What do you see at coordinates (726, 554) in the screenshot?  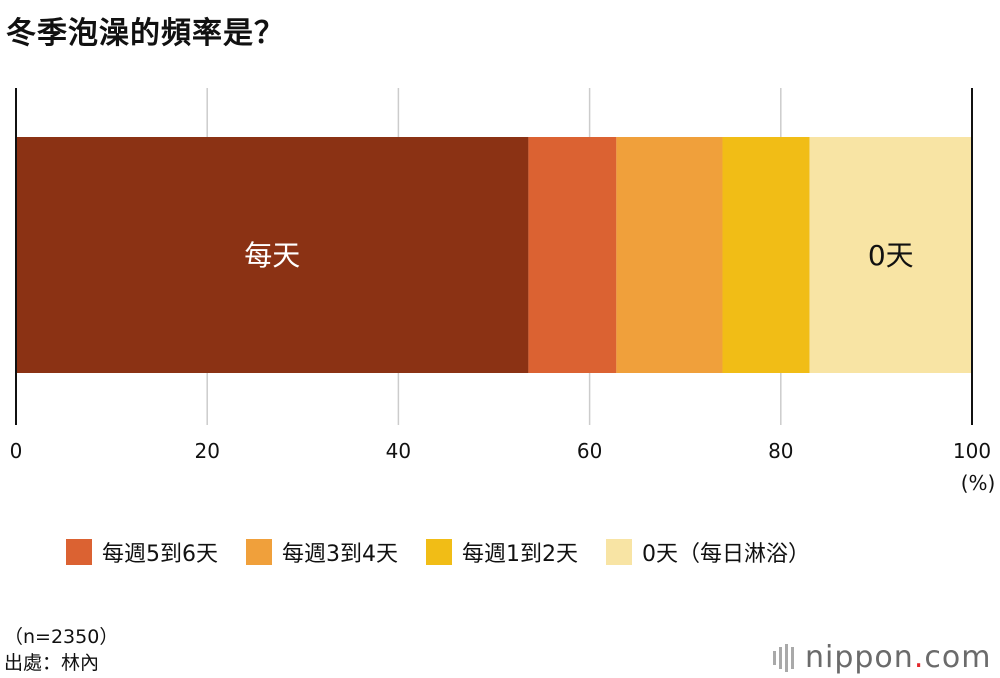 I see `legend-label: 0天（每日淋浴）` at bounding box center [726, 554].